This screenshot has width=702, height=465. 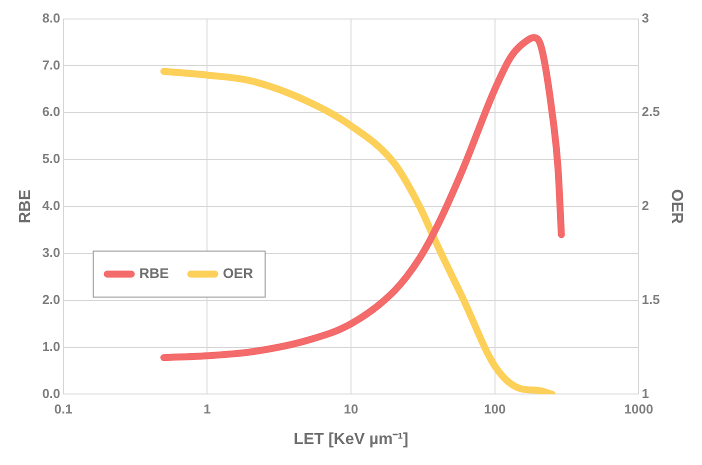 What do you see at coordinates (645, 18) in the screenshot?
I see `y2-tick-label: 3` at bounding box center [645, 18].